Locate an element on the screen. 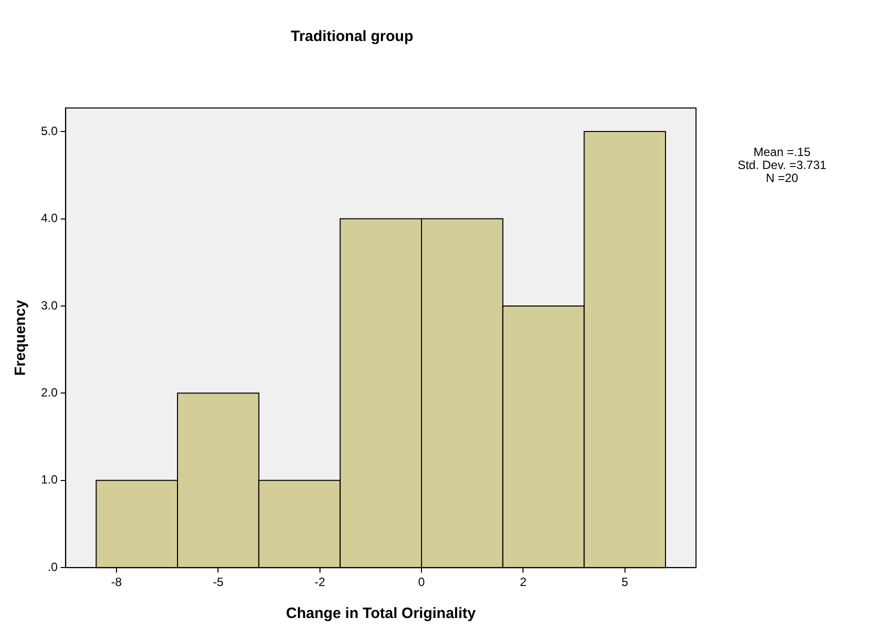 Image resolution: width=874 pixels, height=637 pixels. text: N =20 is located at coordinates (782, 178).